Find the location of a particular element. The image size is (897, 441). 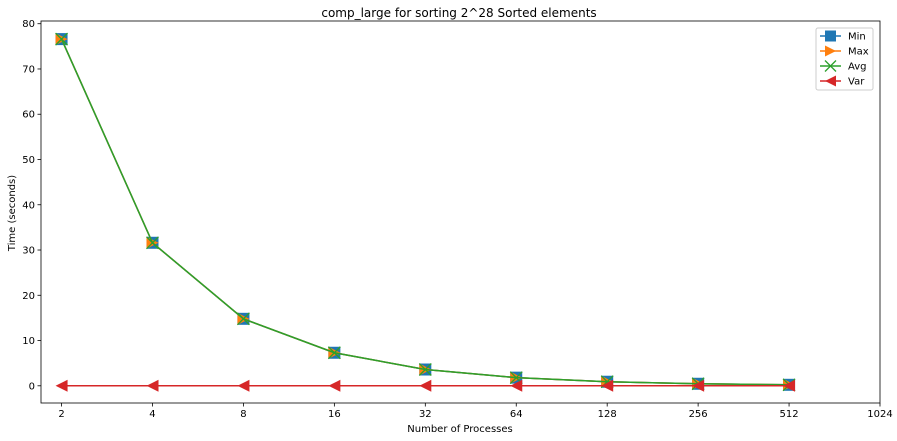

y-tick-label: 30 is located at coordinates (28, 251).